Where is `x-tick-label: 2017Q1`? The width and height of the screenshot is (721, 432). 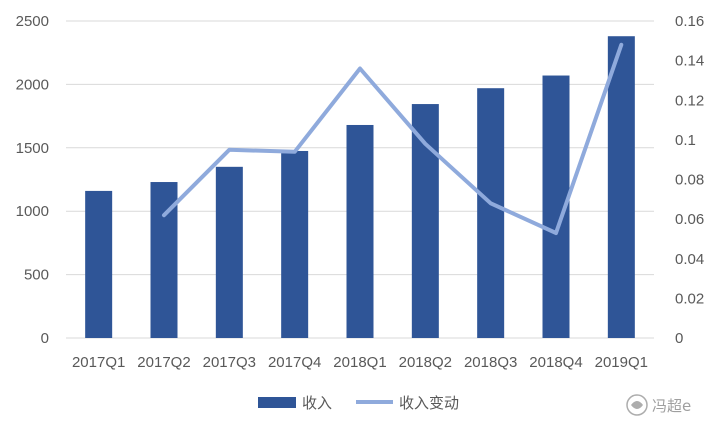 x-tick-label: 2017Q1 is located at coordinates (98, 362).